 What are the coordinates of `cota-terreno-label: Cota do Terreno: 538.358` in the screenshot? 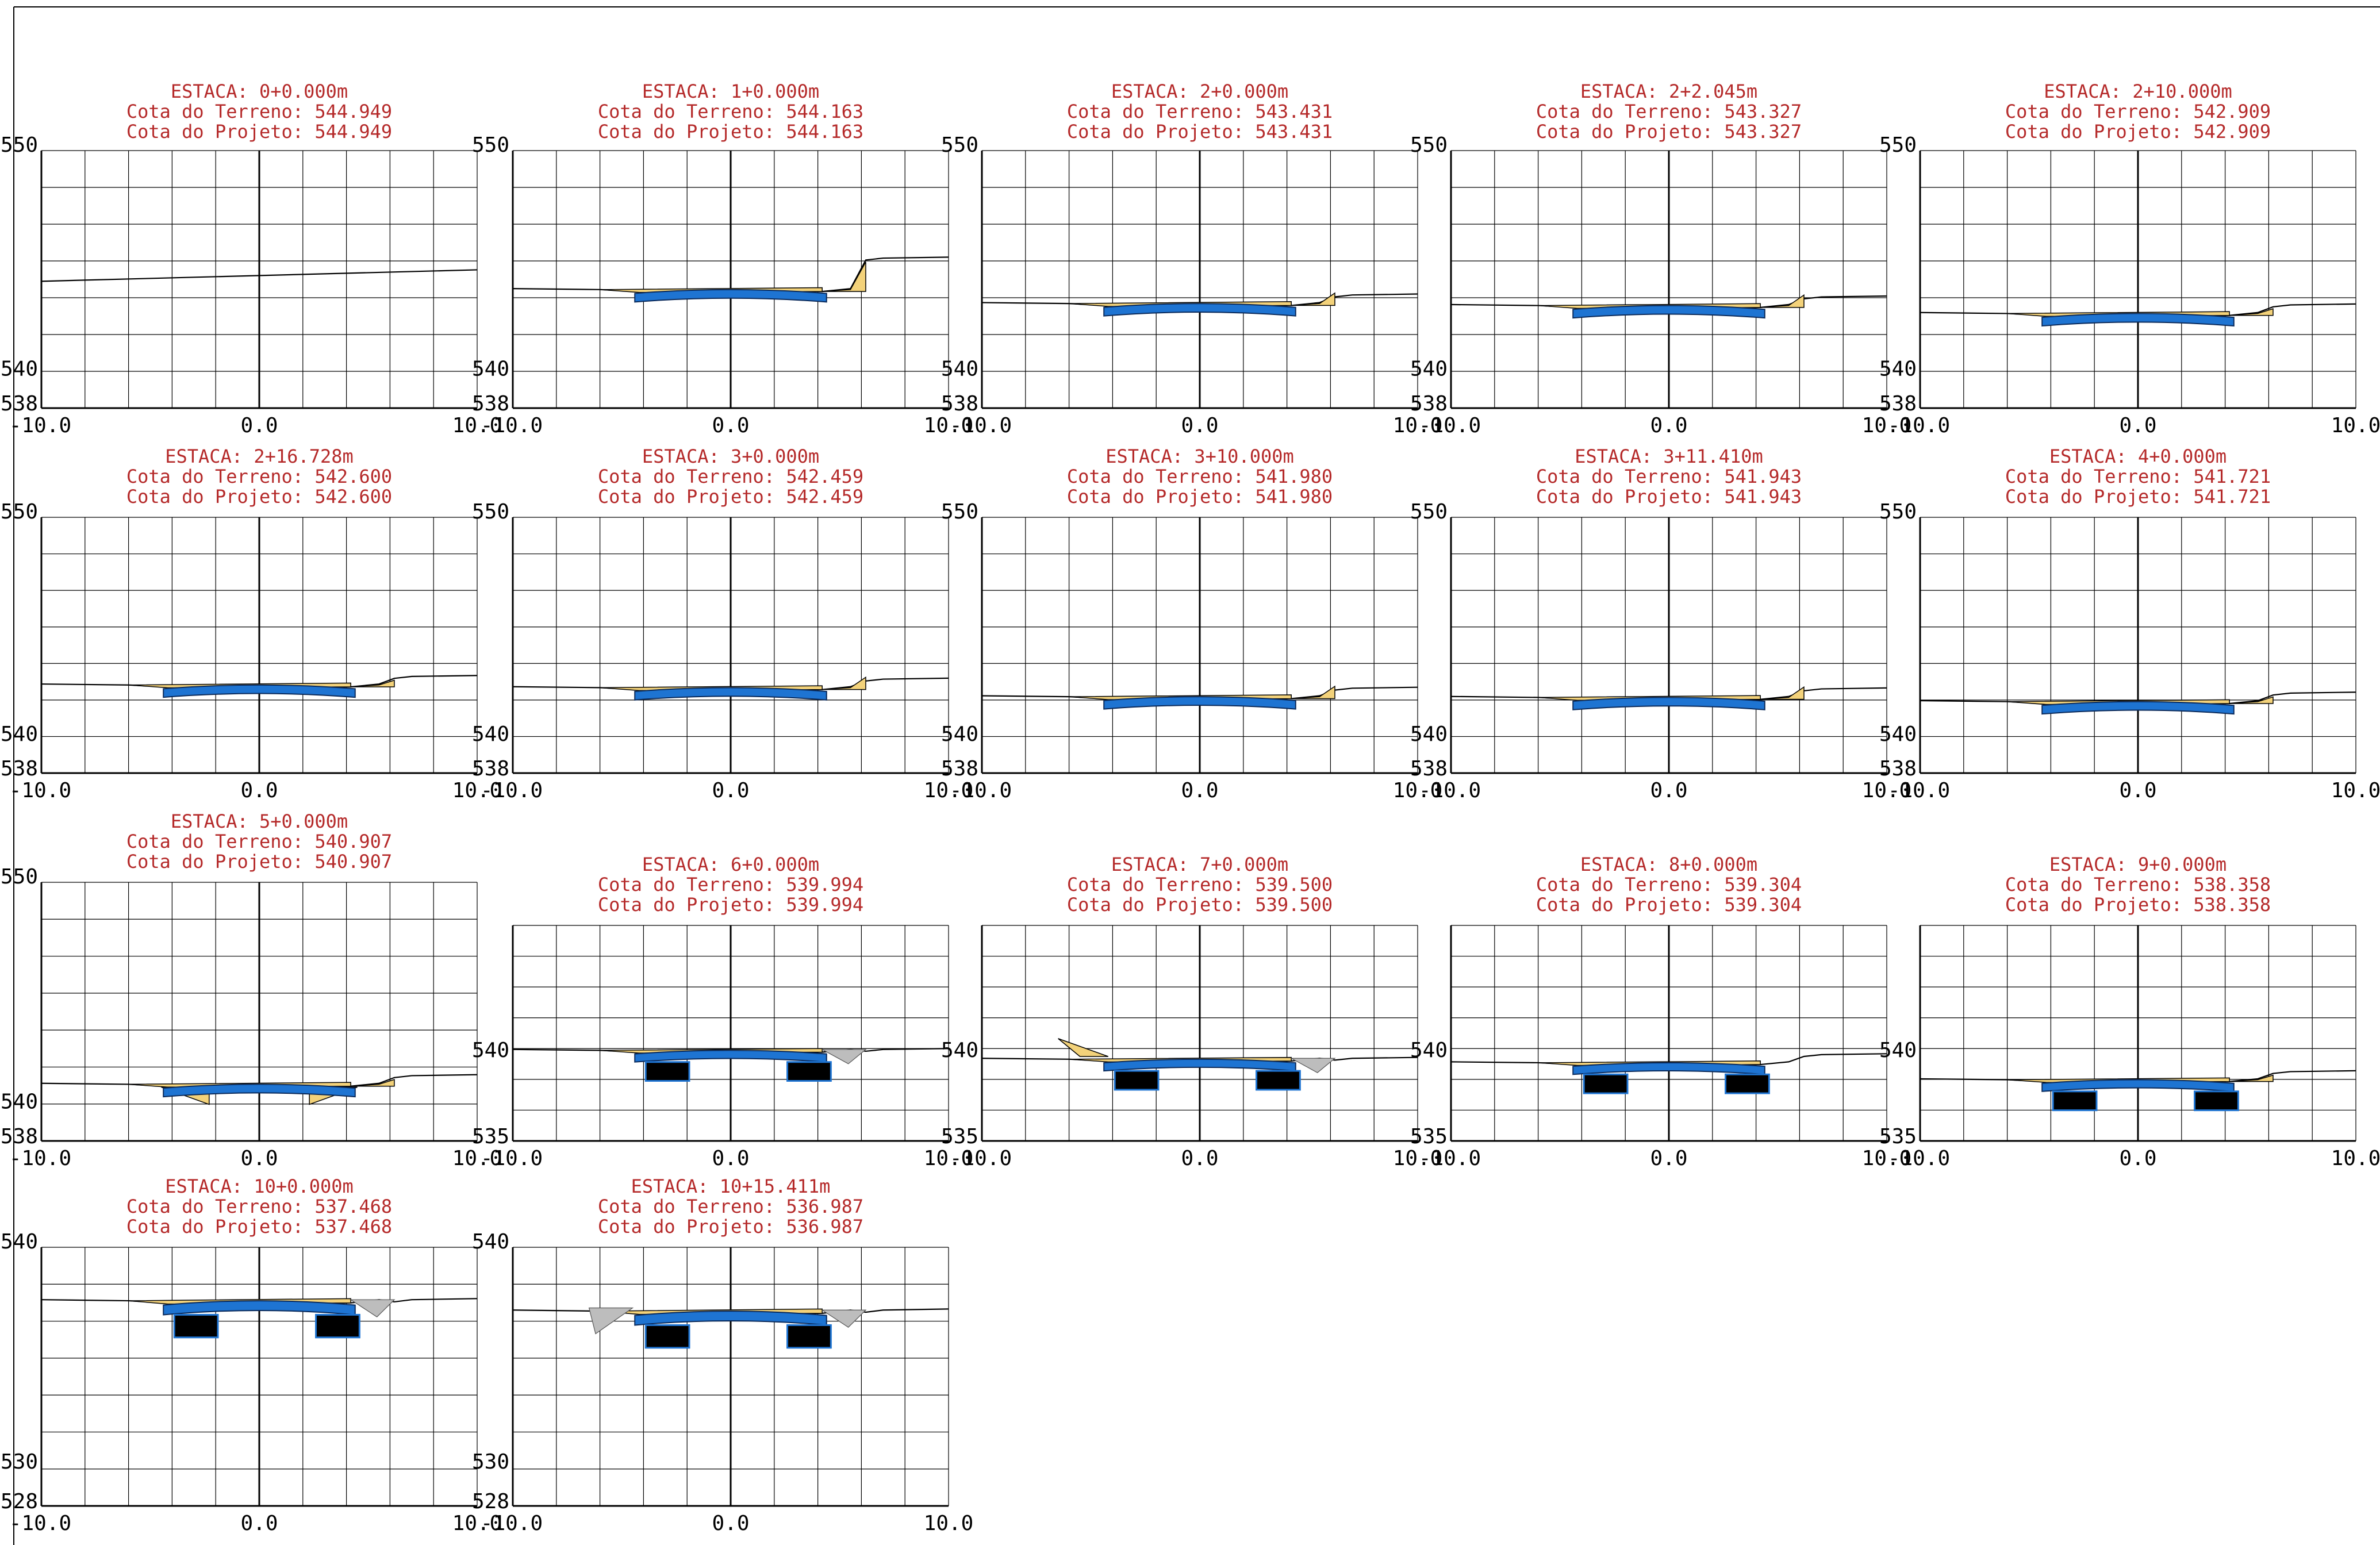 It's located at (2138, 885).